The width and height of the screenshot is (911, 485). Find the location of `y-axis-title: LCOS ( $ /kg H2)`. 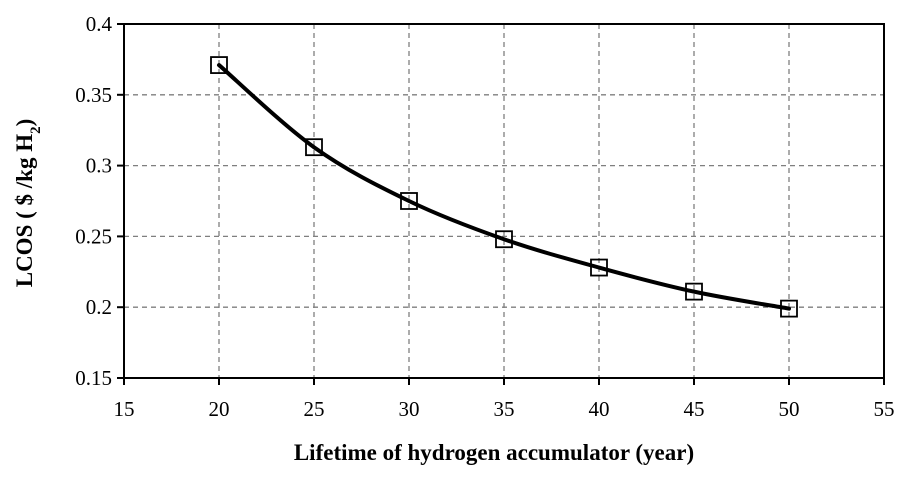

y-axis-title: LCOS ( $ /kg H2) is located at coordinates (28, 203).